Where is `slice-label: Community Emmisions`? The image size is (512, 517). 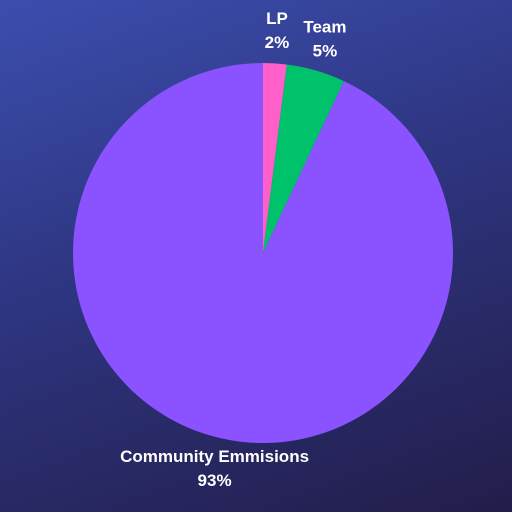
slice-label: Community Emmisions is located at coordinates (214, 456).